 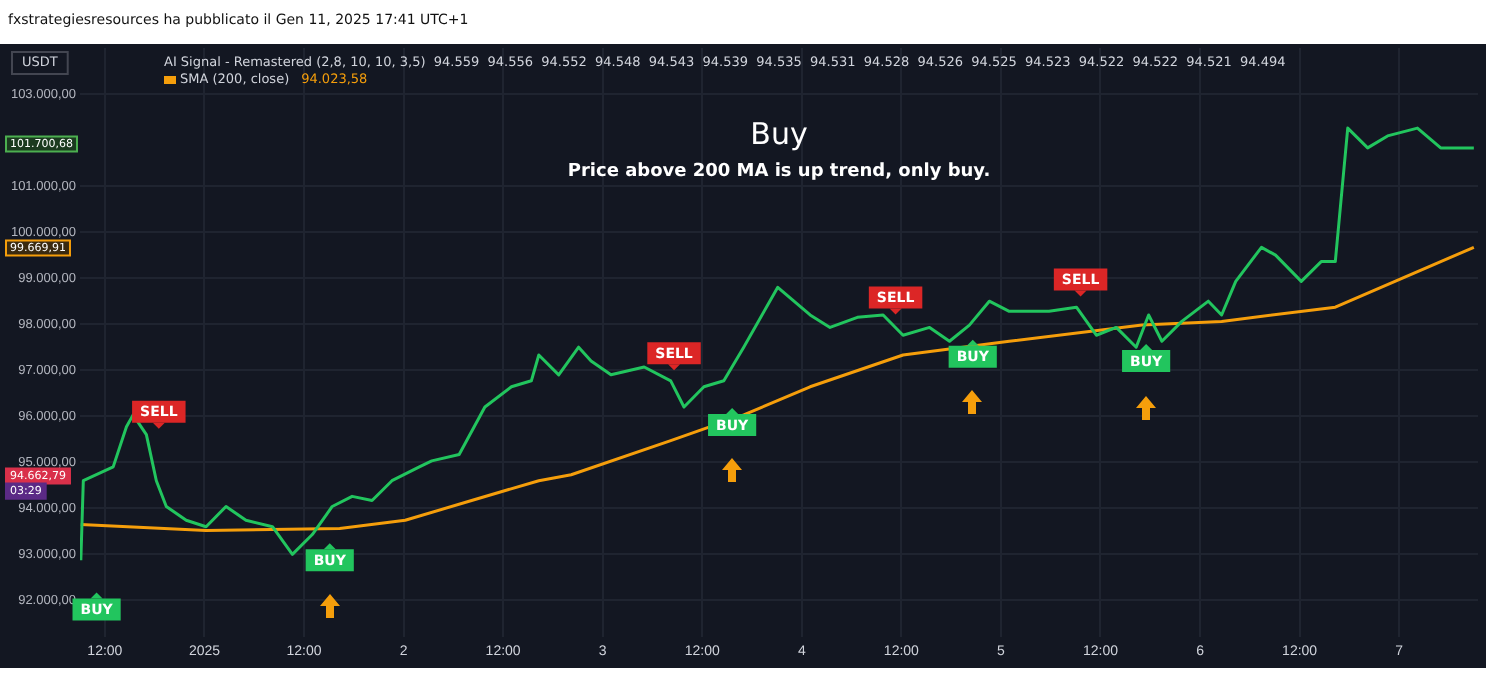 I want to click on text: Price above 200 MA is up trend, only buy., so click(x=779, y=172).